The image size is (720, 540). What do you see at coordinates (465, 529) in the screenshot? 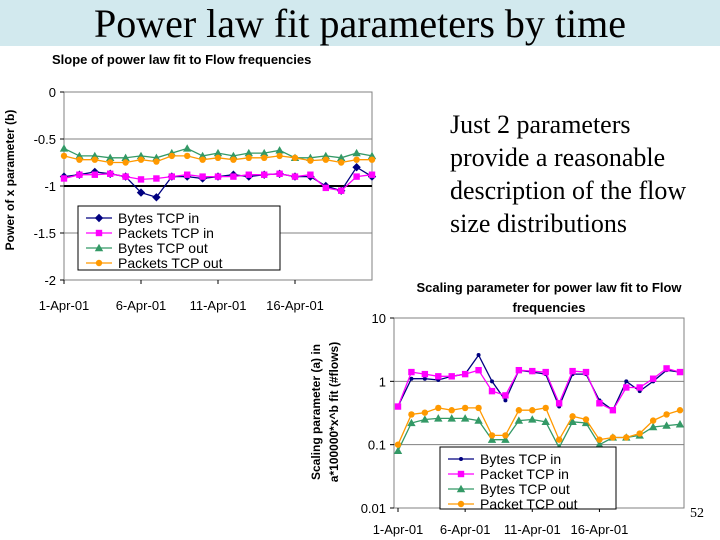
I see `x-tick-label: 6-Apr-01` at bounding box center [465, 529].